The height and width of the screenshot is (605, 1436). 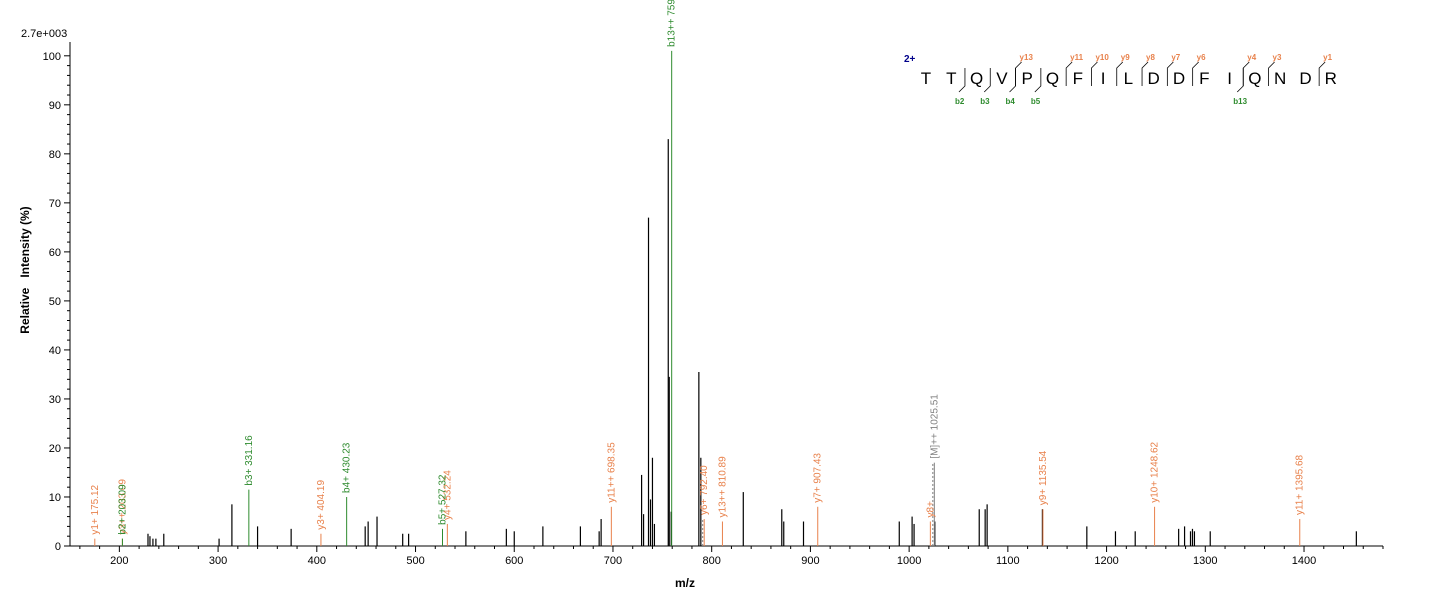 What do you see at coordinates (1205, 561) in the screenshot?
I see `x-tick-label: 1300` at bounding box center [1205, 561].